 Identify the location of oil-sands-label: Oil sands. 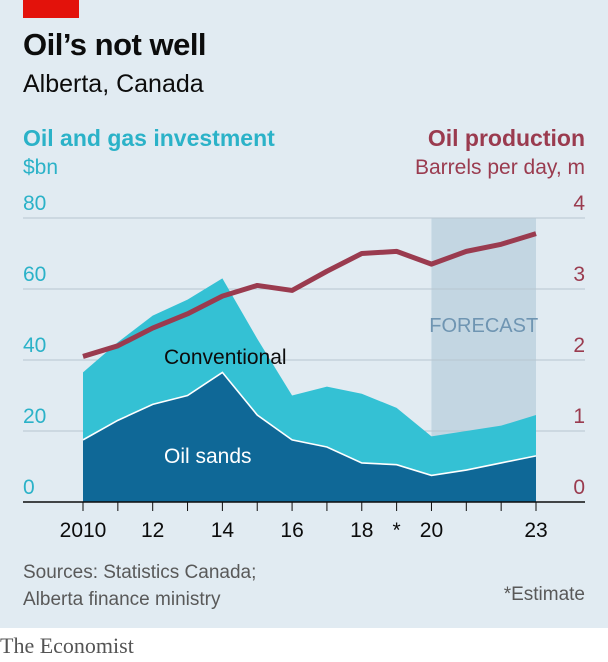
(208, 456).